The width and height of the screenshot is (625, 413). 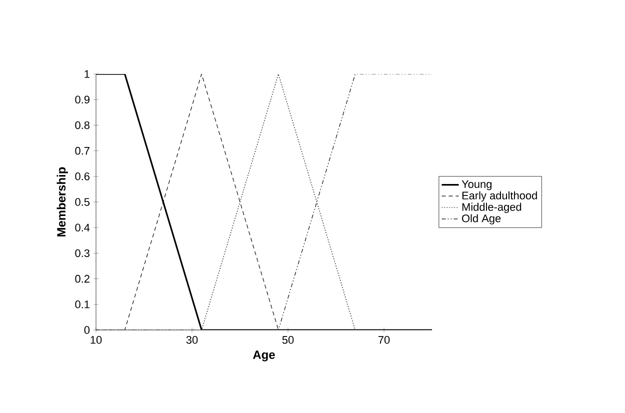 I want to click on x-axis-title: Age, so click(x=264, y=356).